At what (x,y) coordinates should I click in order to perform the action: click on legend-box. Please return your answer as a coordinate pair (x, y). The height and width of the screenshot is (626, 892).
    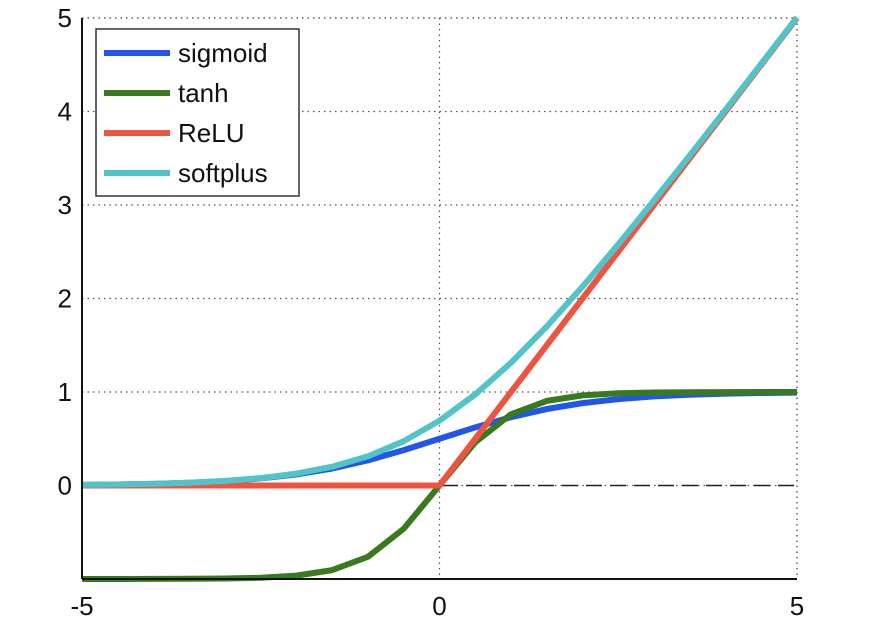
    Looking at the image, I should click on (197, 112).